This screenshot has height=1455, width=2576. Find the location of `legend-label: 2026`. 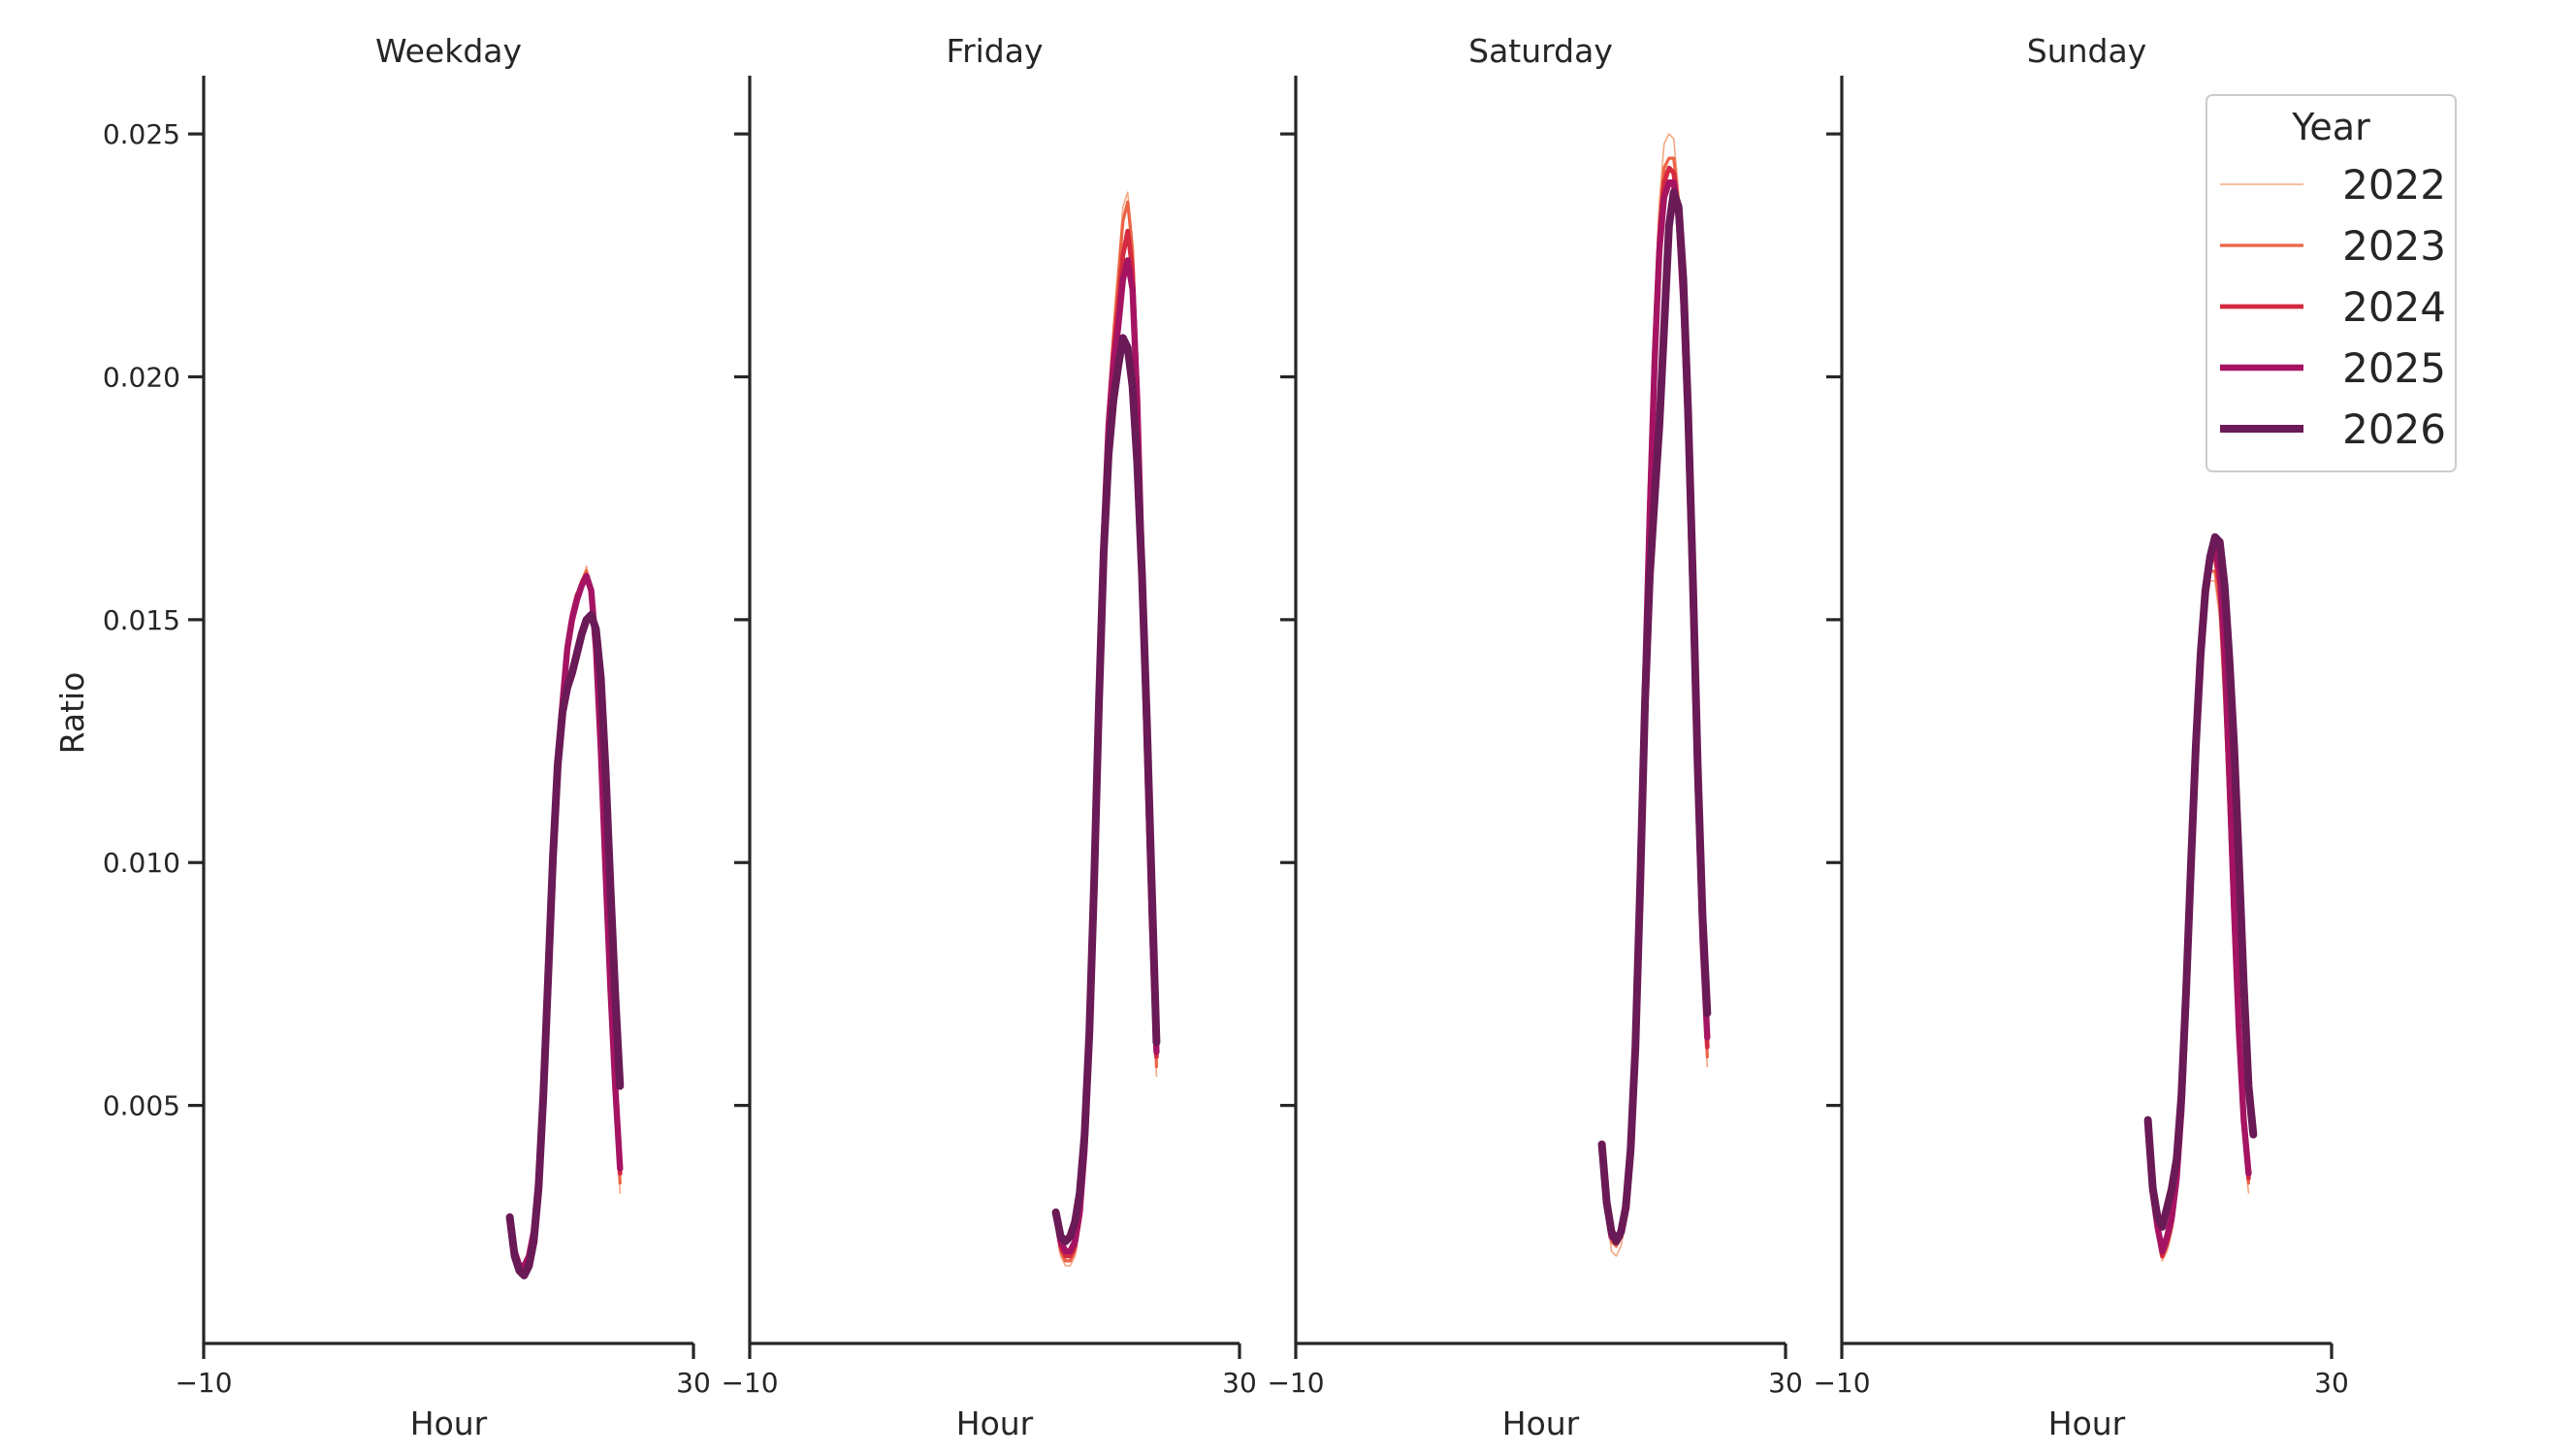

legend-label: 2026 is located at coordinates (2394, 429).